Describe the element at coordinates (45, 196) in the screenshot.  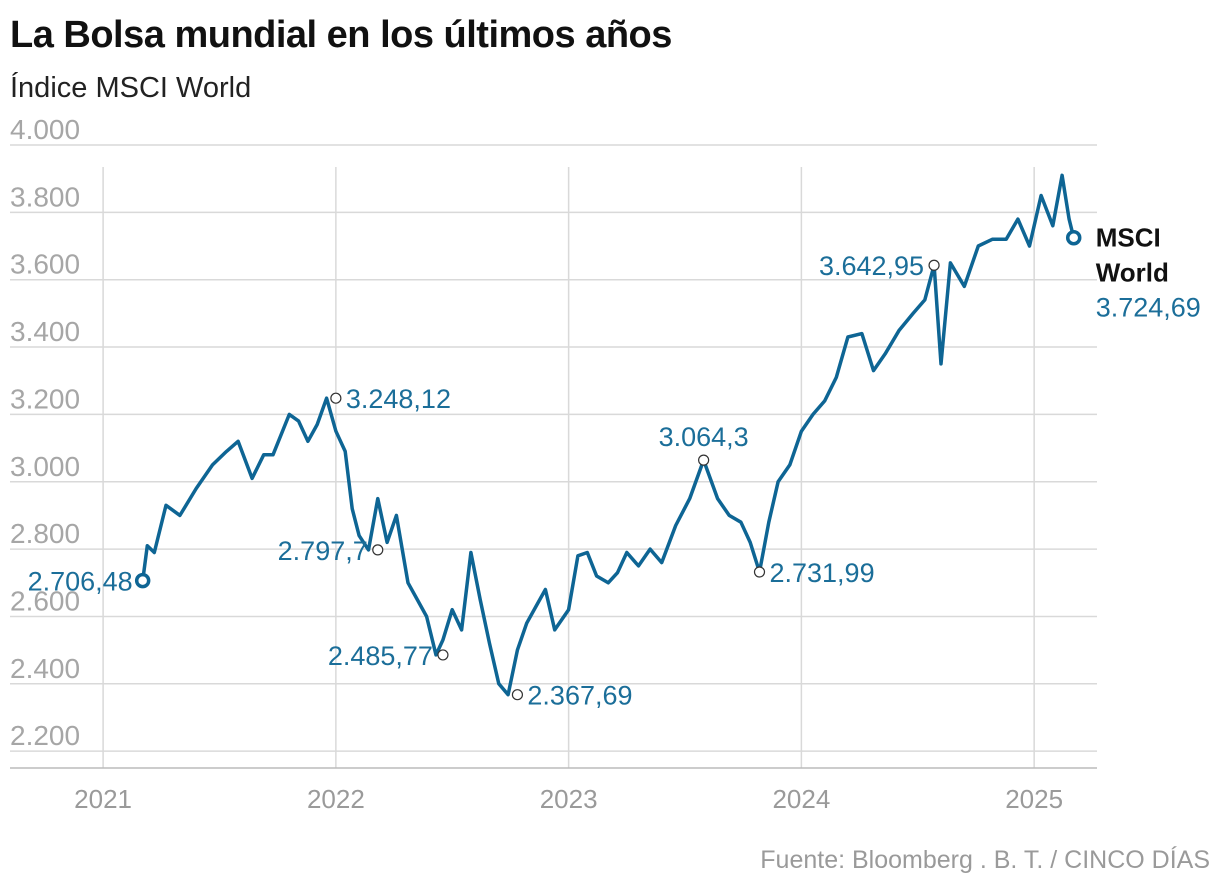
I see `y-tick-label: 3.800` at that location.